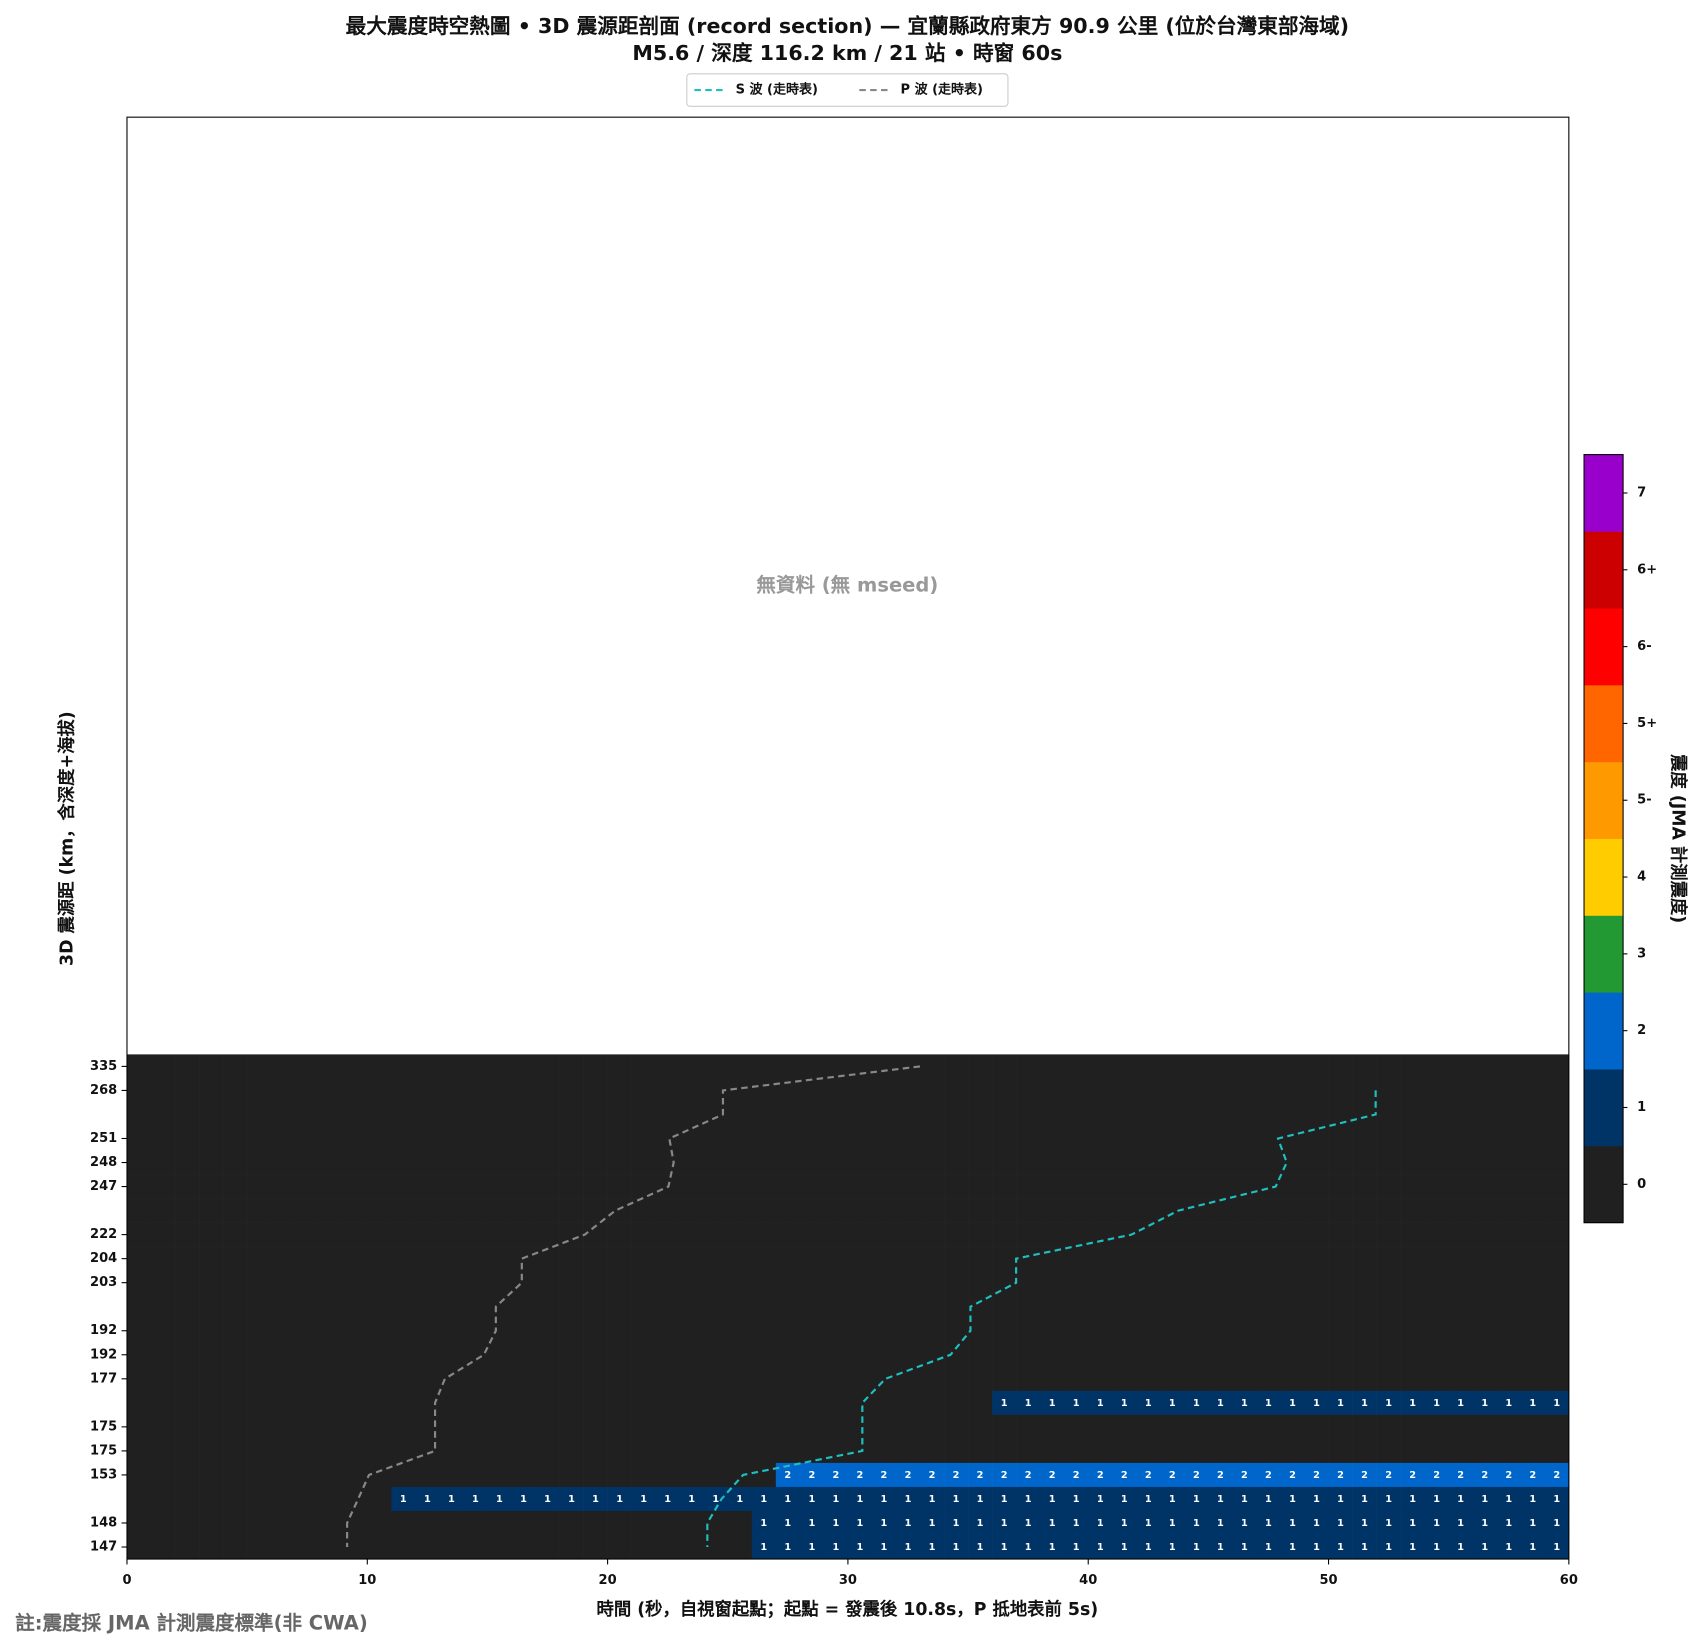 This screenshot has width=1698, height=1648. I want to click on travel-time-line, so click(1041, 1319).